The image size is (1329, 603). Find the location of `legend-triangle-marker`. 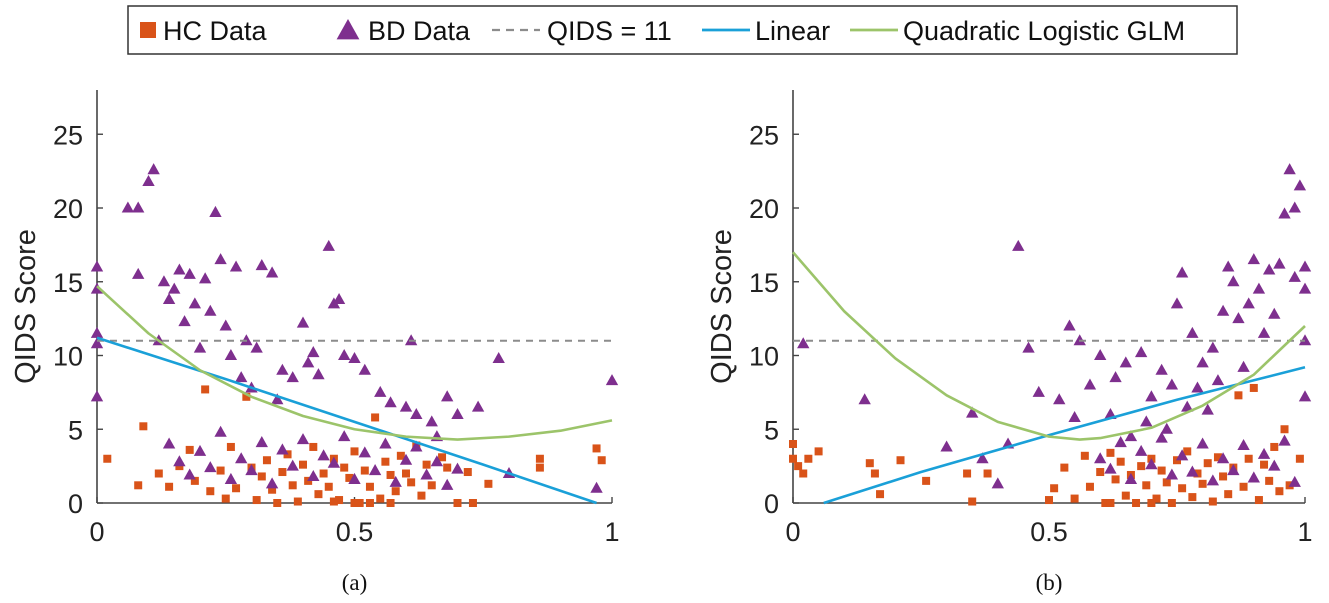

legend-triangle-marker is located at coordinates (348, 29).